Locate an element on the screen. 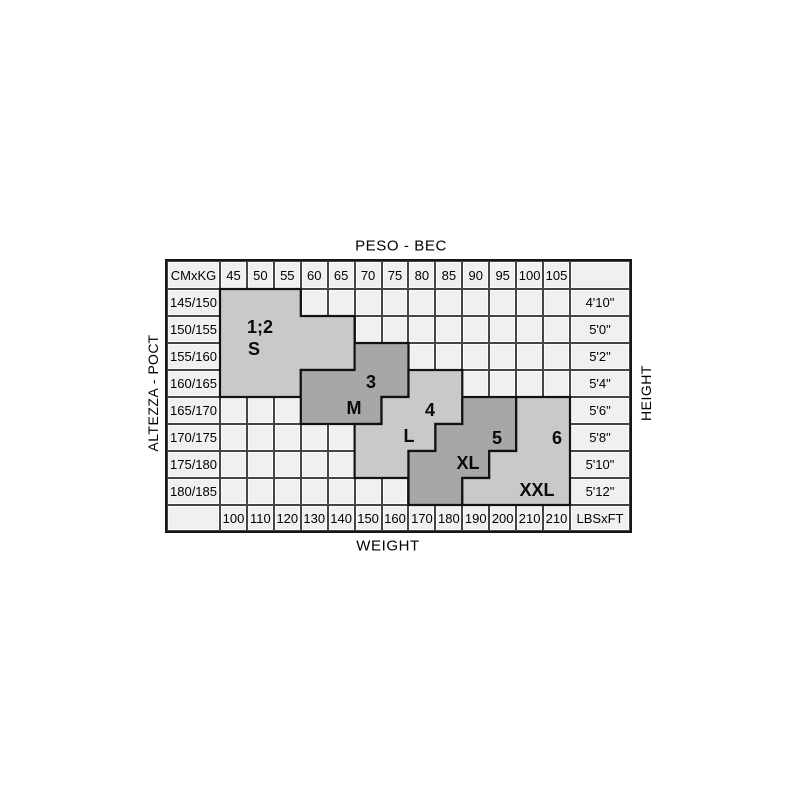 The width and height of the screenshot is (800, 800). col-header-kg-50: 50 is located at coordinates (260, 275).